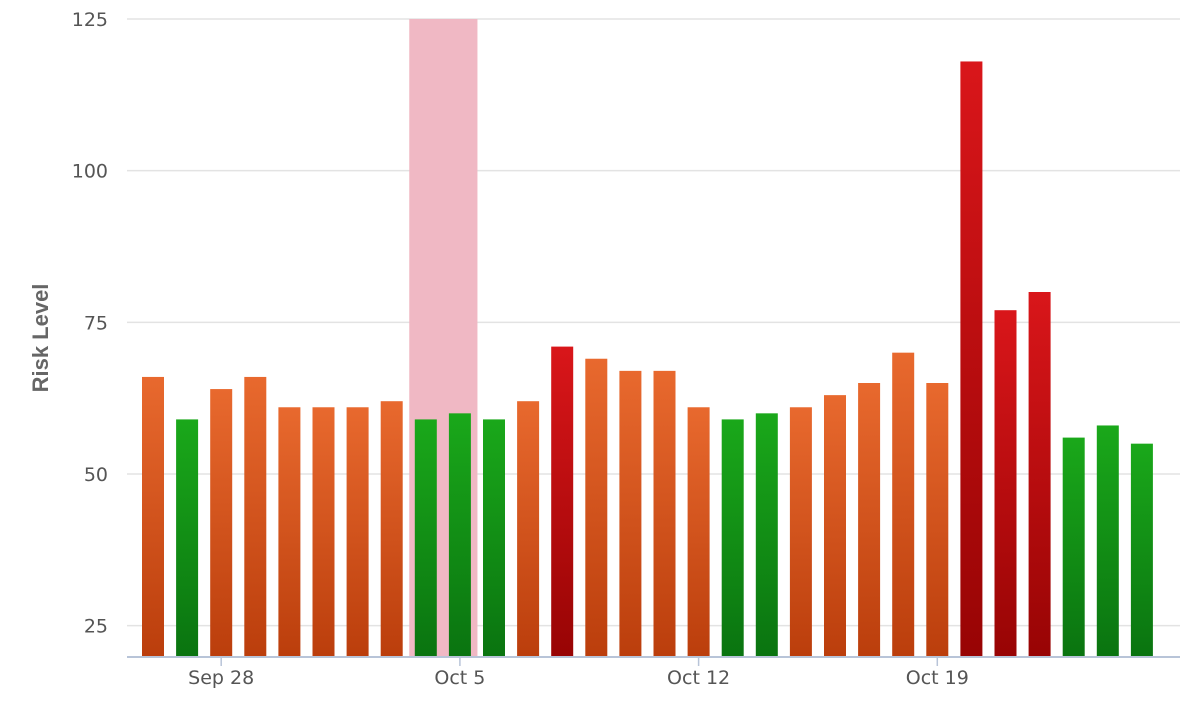 The width and height of the screenshot is (1200, 720). Describe the element at coordinates (96, 323) in the screenshot. I see `y-tick-label: 75` at that location.